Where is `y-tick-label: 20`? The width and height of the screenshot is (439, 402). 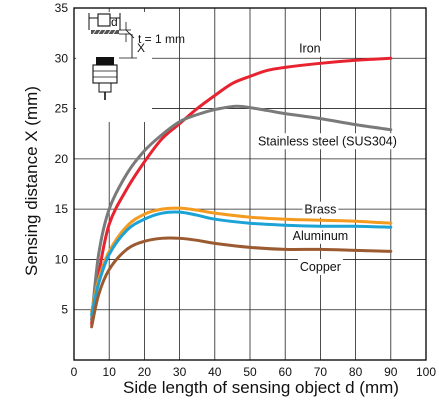
y-tick-label: 20 is located at coordinates (62, 159).